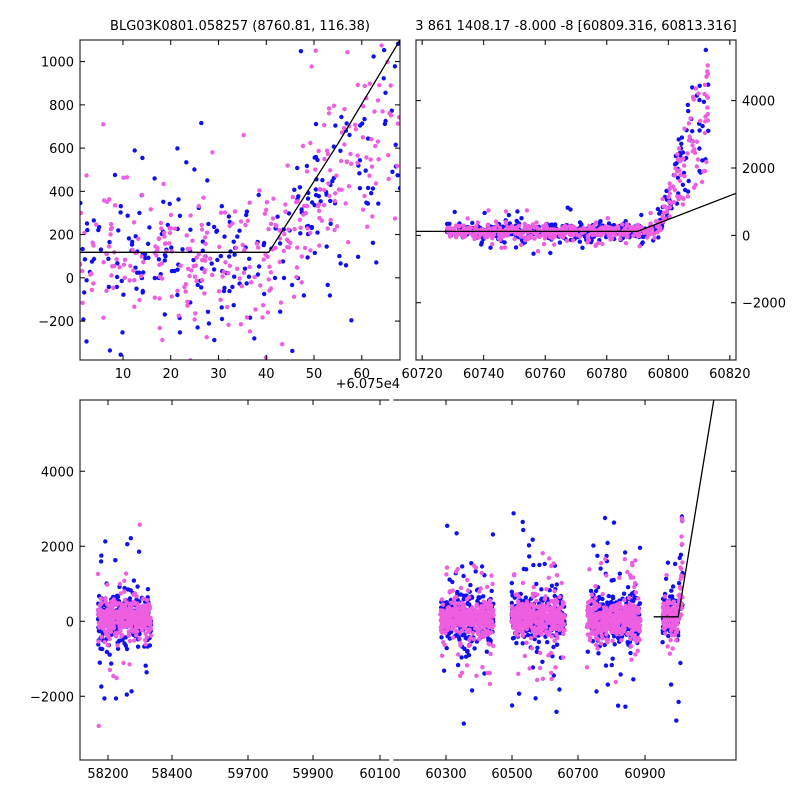 The height and width of the screenshot is (800, 800). Describe the element at coordinates (445, 774) in the screenshot. I see `bottom-xtick-label: 60300` at that location.